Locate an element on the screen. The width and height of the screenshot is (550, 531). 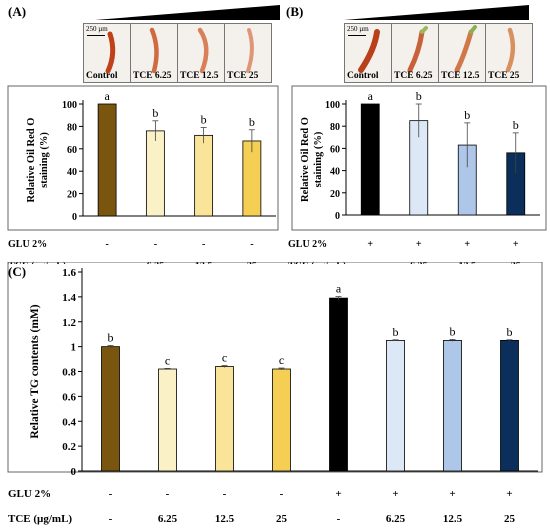
y-tick-label: 0.6 is located at coordinates (69, 397).